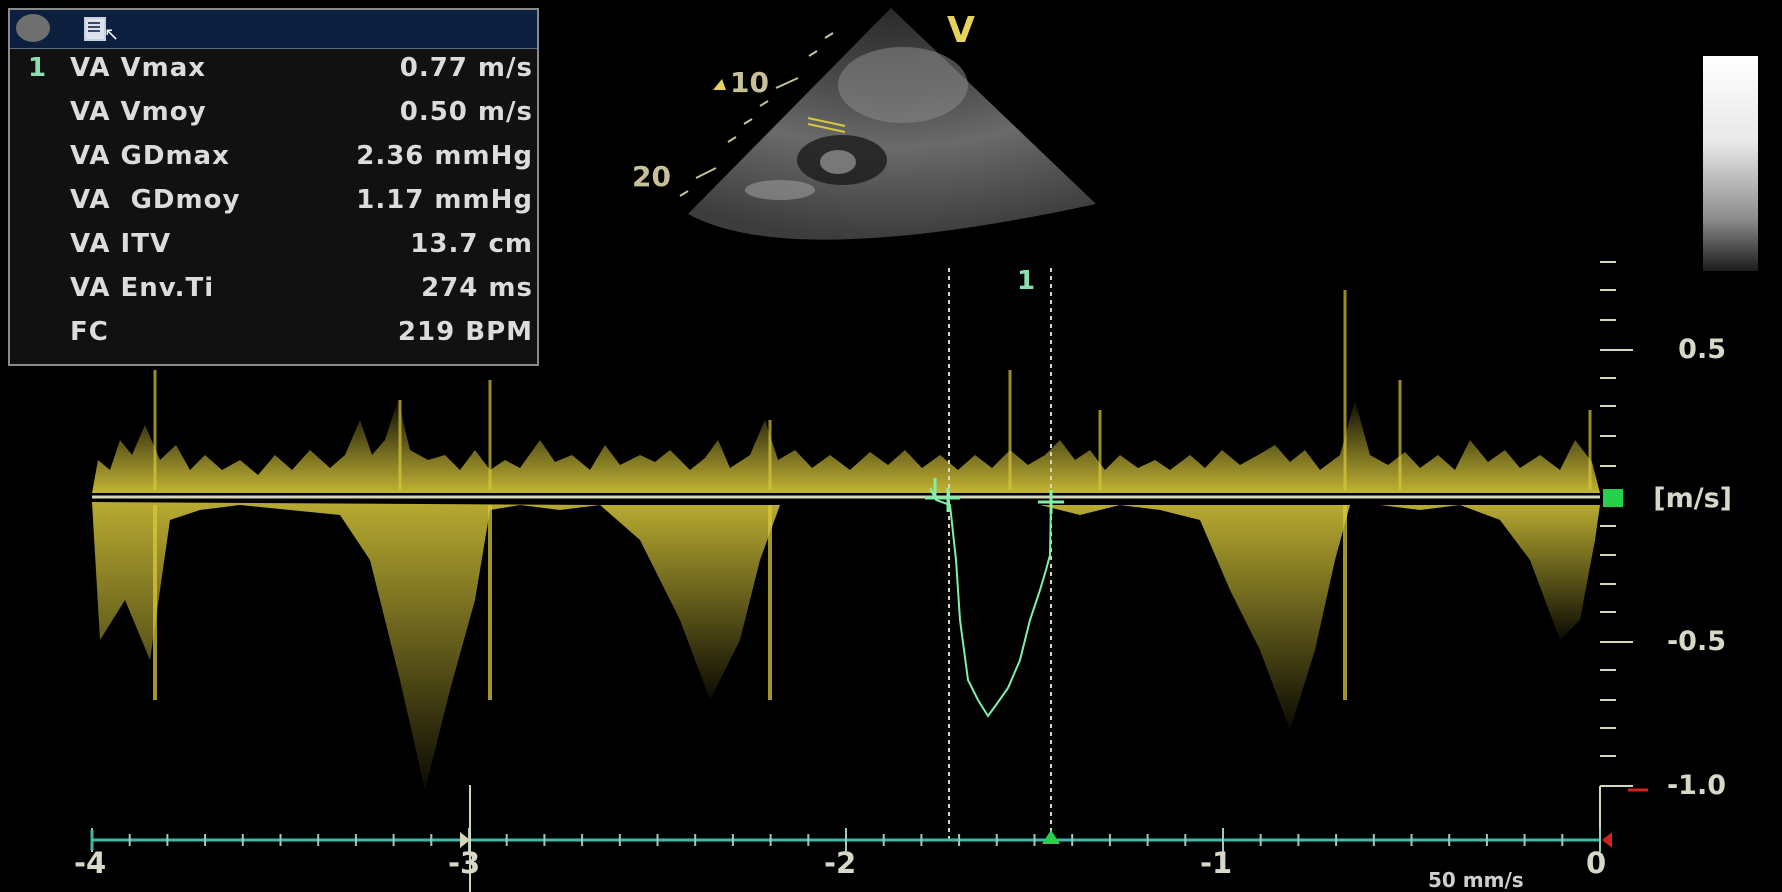  I want to click on measurement-label: FC, so click(89, 332).